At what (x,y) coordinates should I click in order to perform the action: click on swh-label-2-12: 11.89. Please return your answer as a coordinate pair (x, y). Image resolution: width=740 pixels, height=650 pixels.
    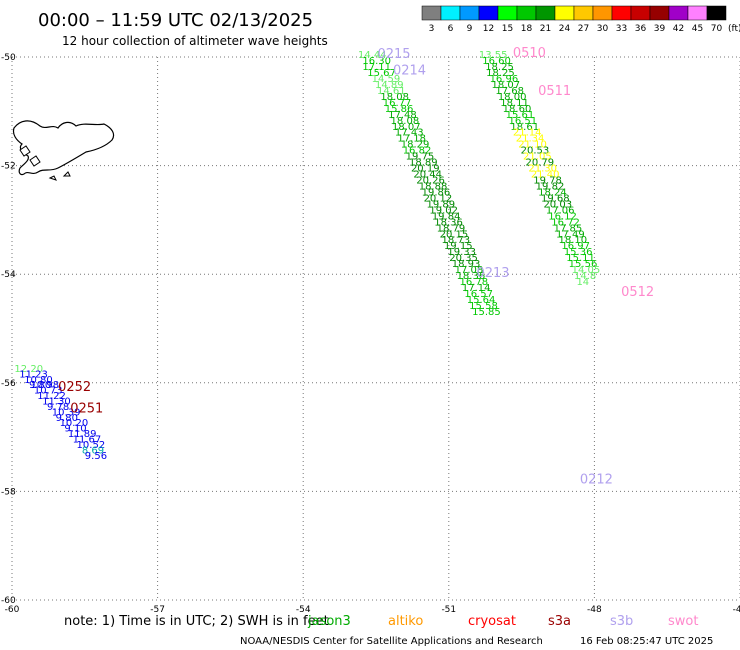
    Looking at the image, I should click on (82, 434).